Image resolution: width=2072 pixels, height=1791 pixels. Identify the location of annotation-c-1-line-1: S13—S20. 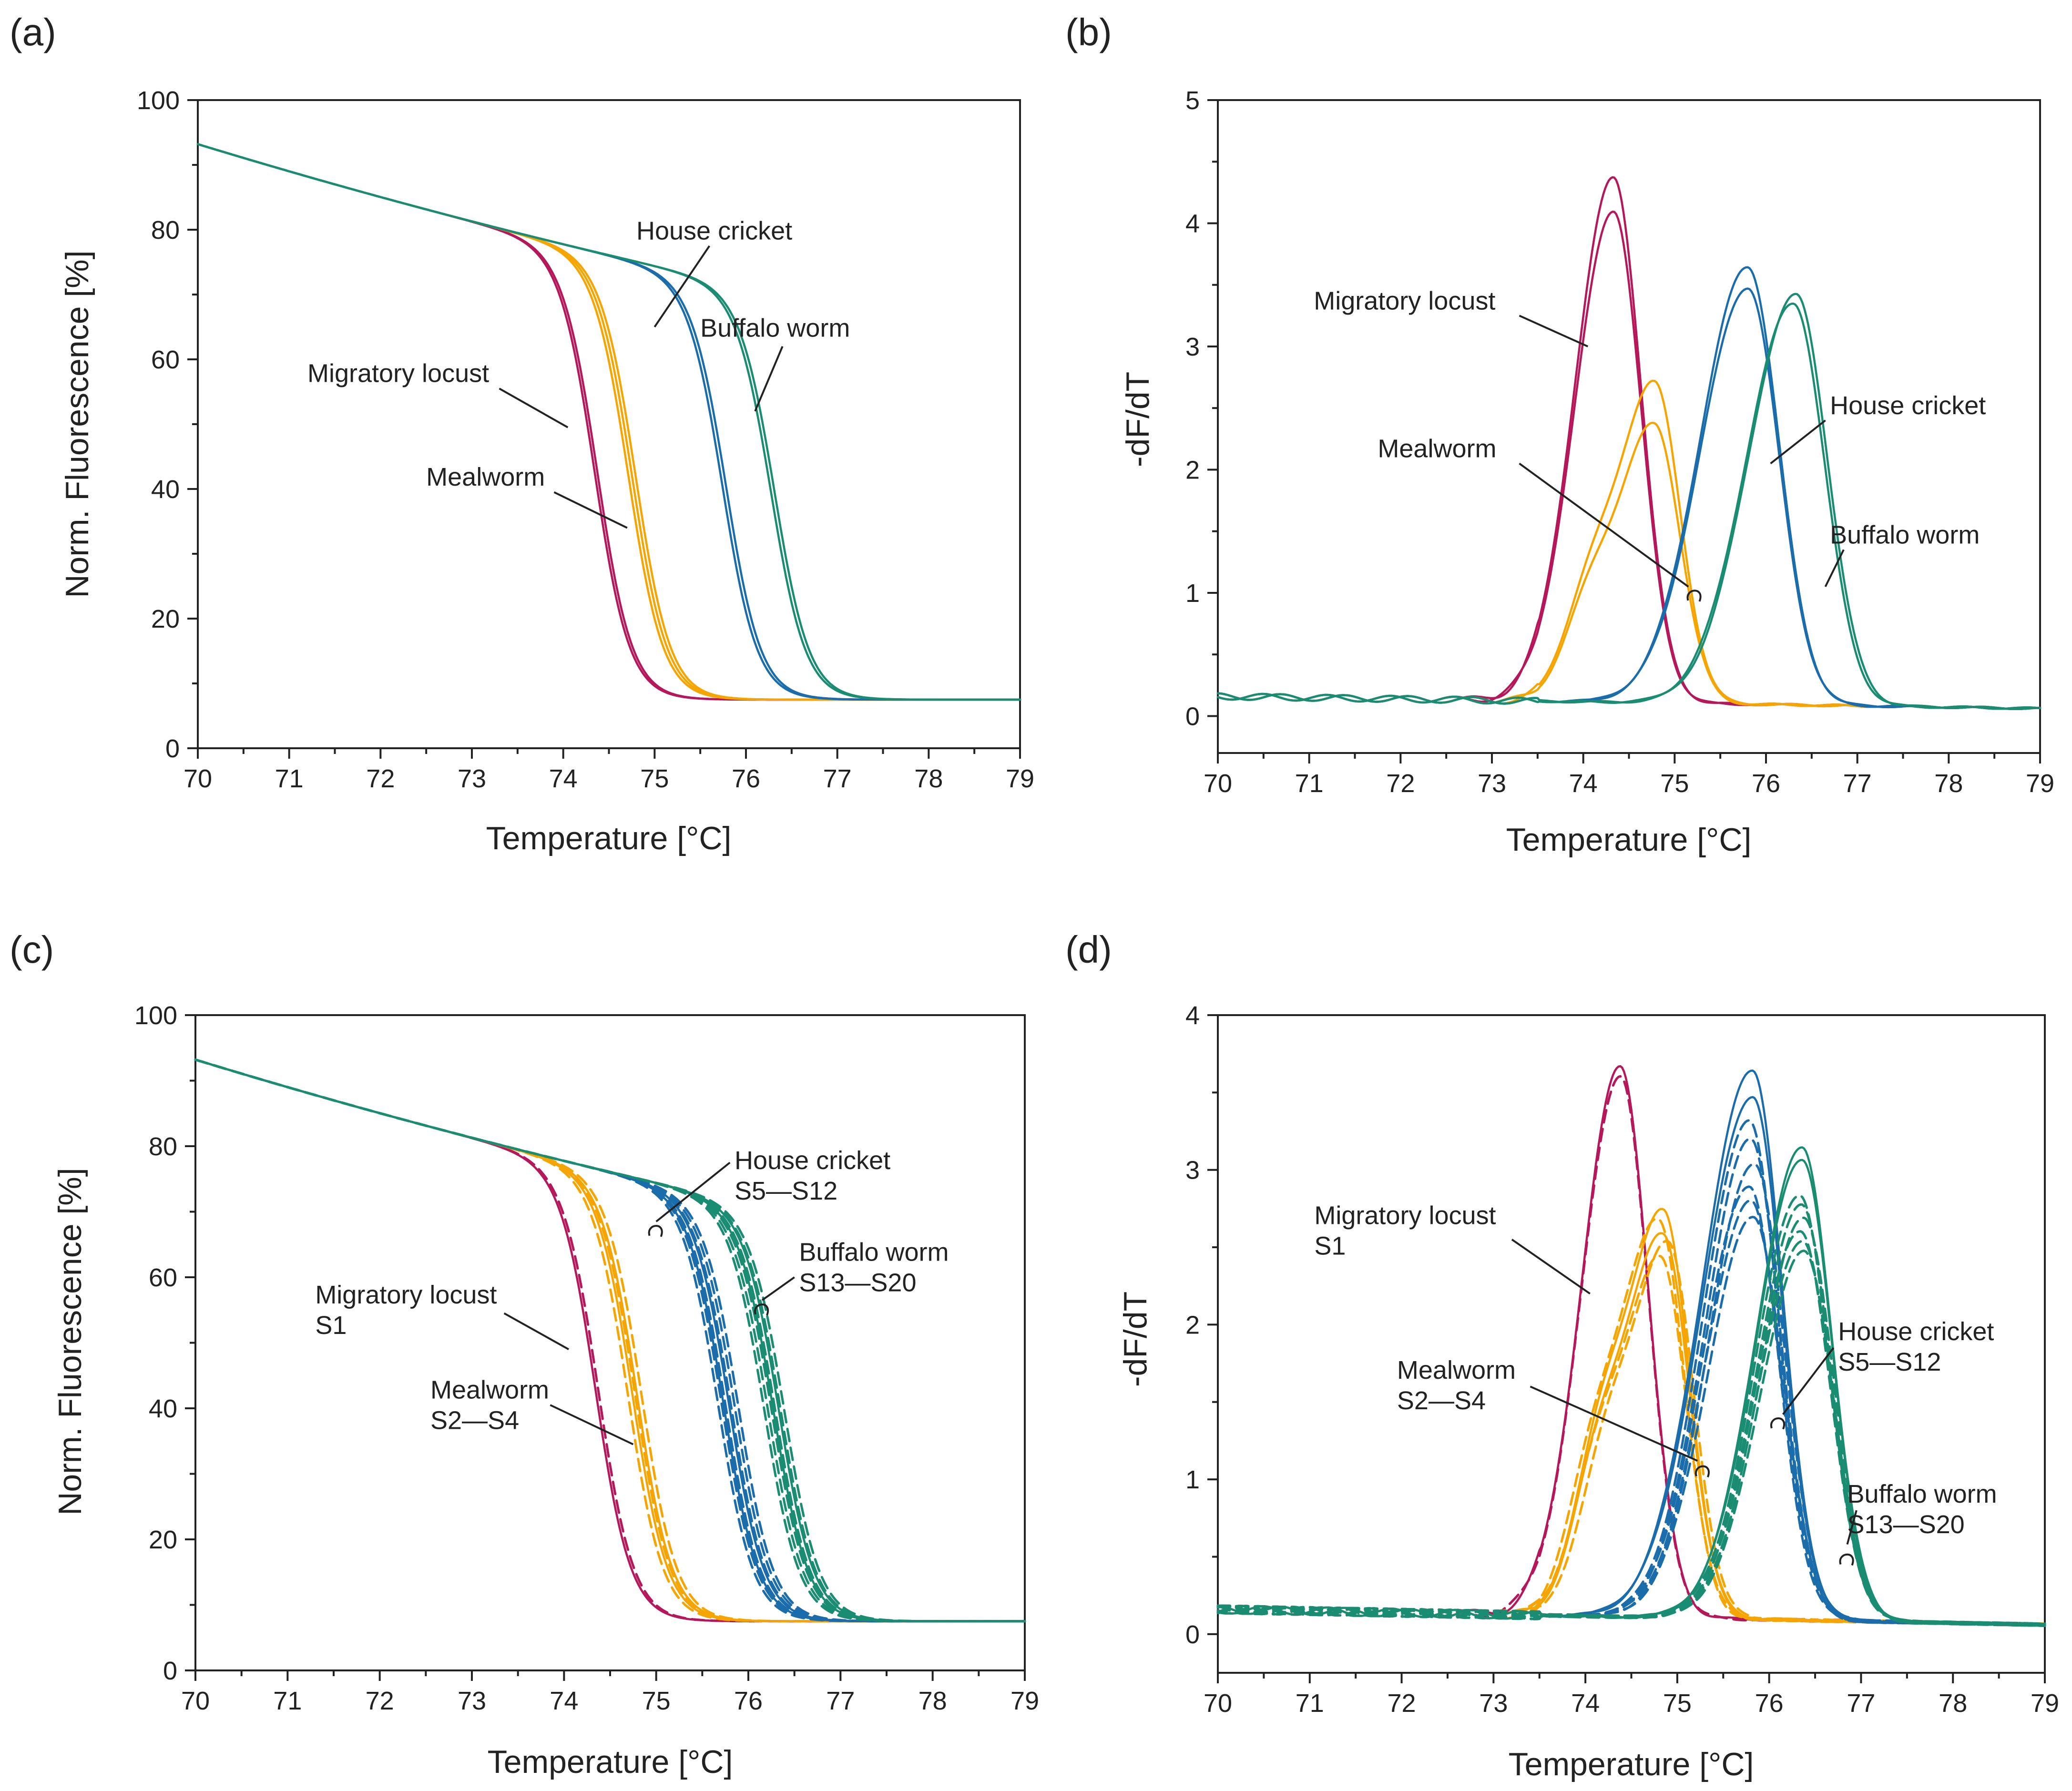
(857, 1283).